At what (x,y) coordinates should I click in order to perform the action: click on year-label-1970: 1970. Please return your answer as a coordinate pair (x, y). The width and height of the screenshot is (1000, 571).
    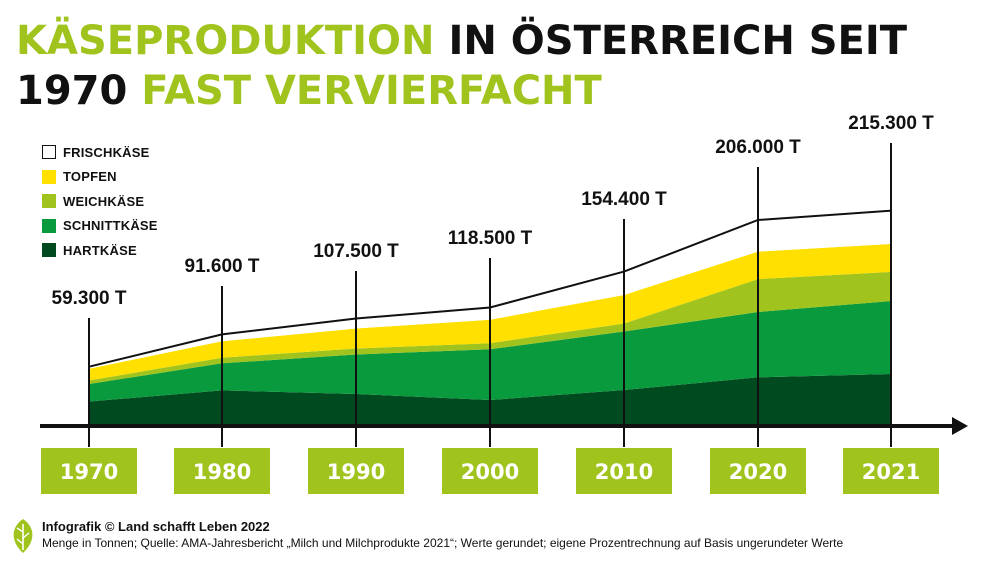
    Looking at the image, I should click on (89, 472).